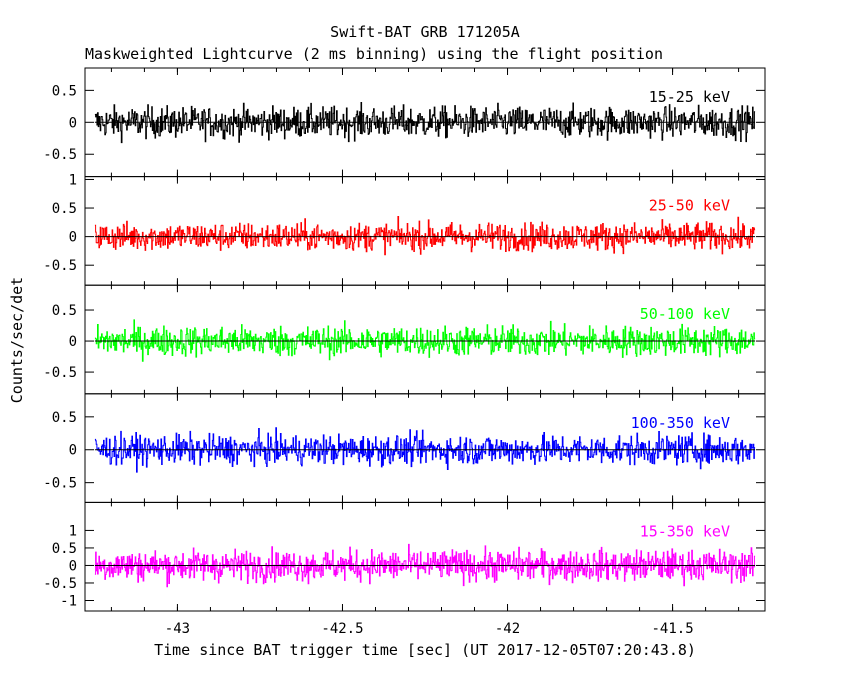  I want to click on panel-1: 1 0.5 0 -0.5 25-50 keV, so click(404, 229).